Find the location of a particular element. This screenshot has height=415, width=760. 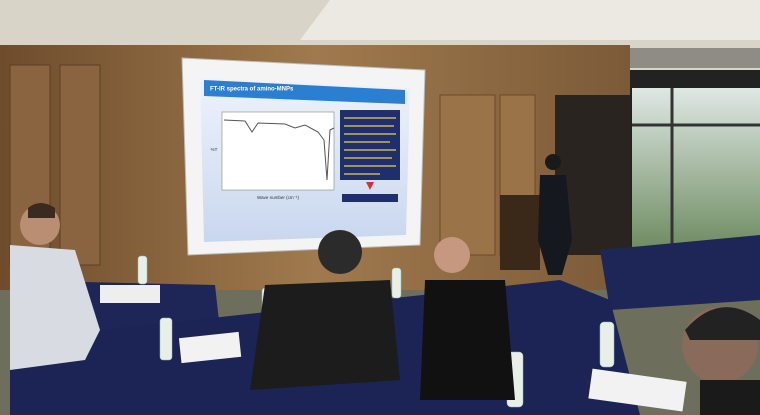

slide-summary-box is located at coordinates (370, 198).